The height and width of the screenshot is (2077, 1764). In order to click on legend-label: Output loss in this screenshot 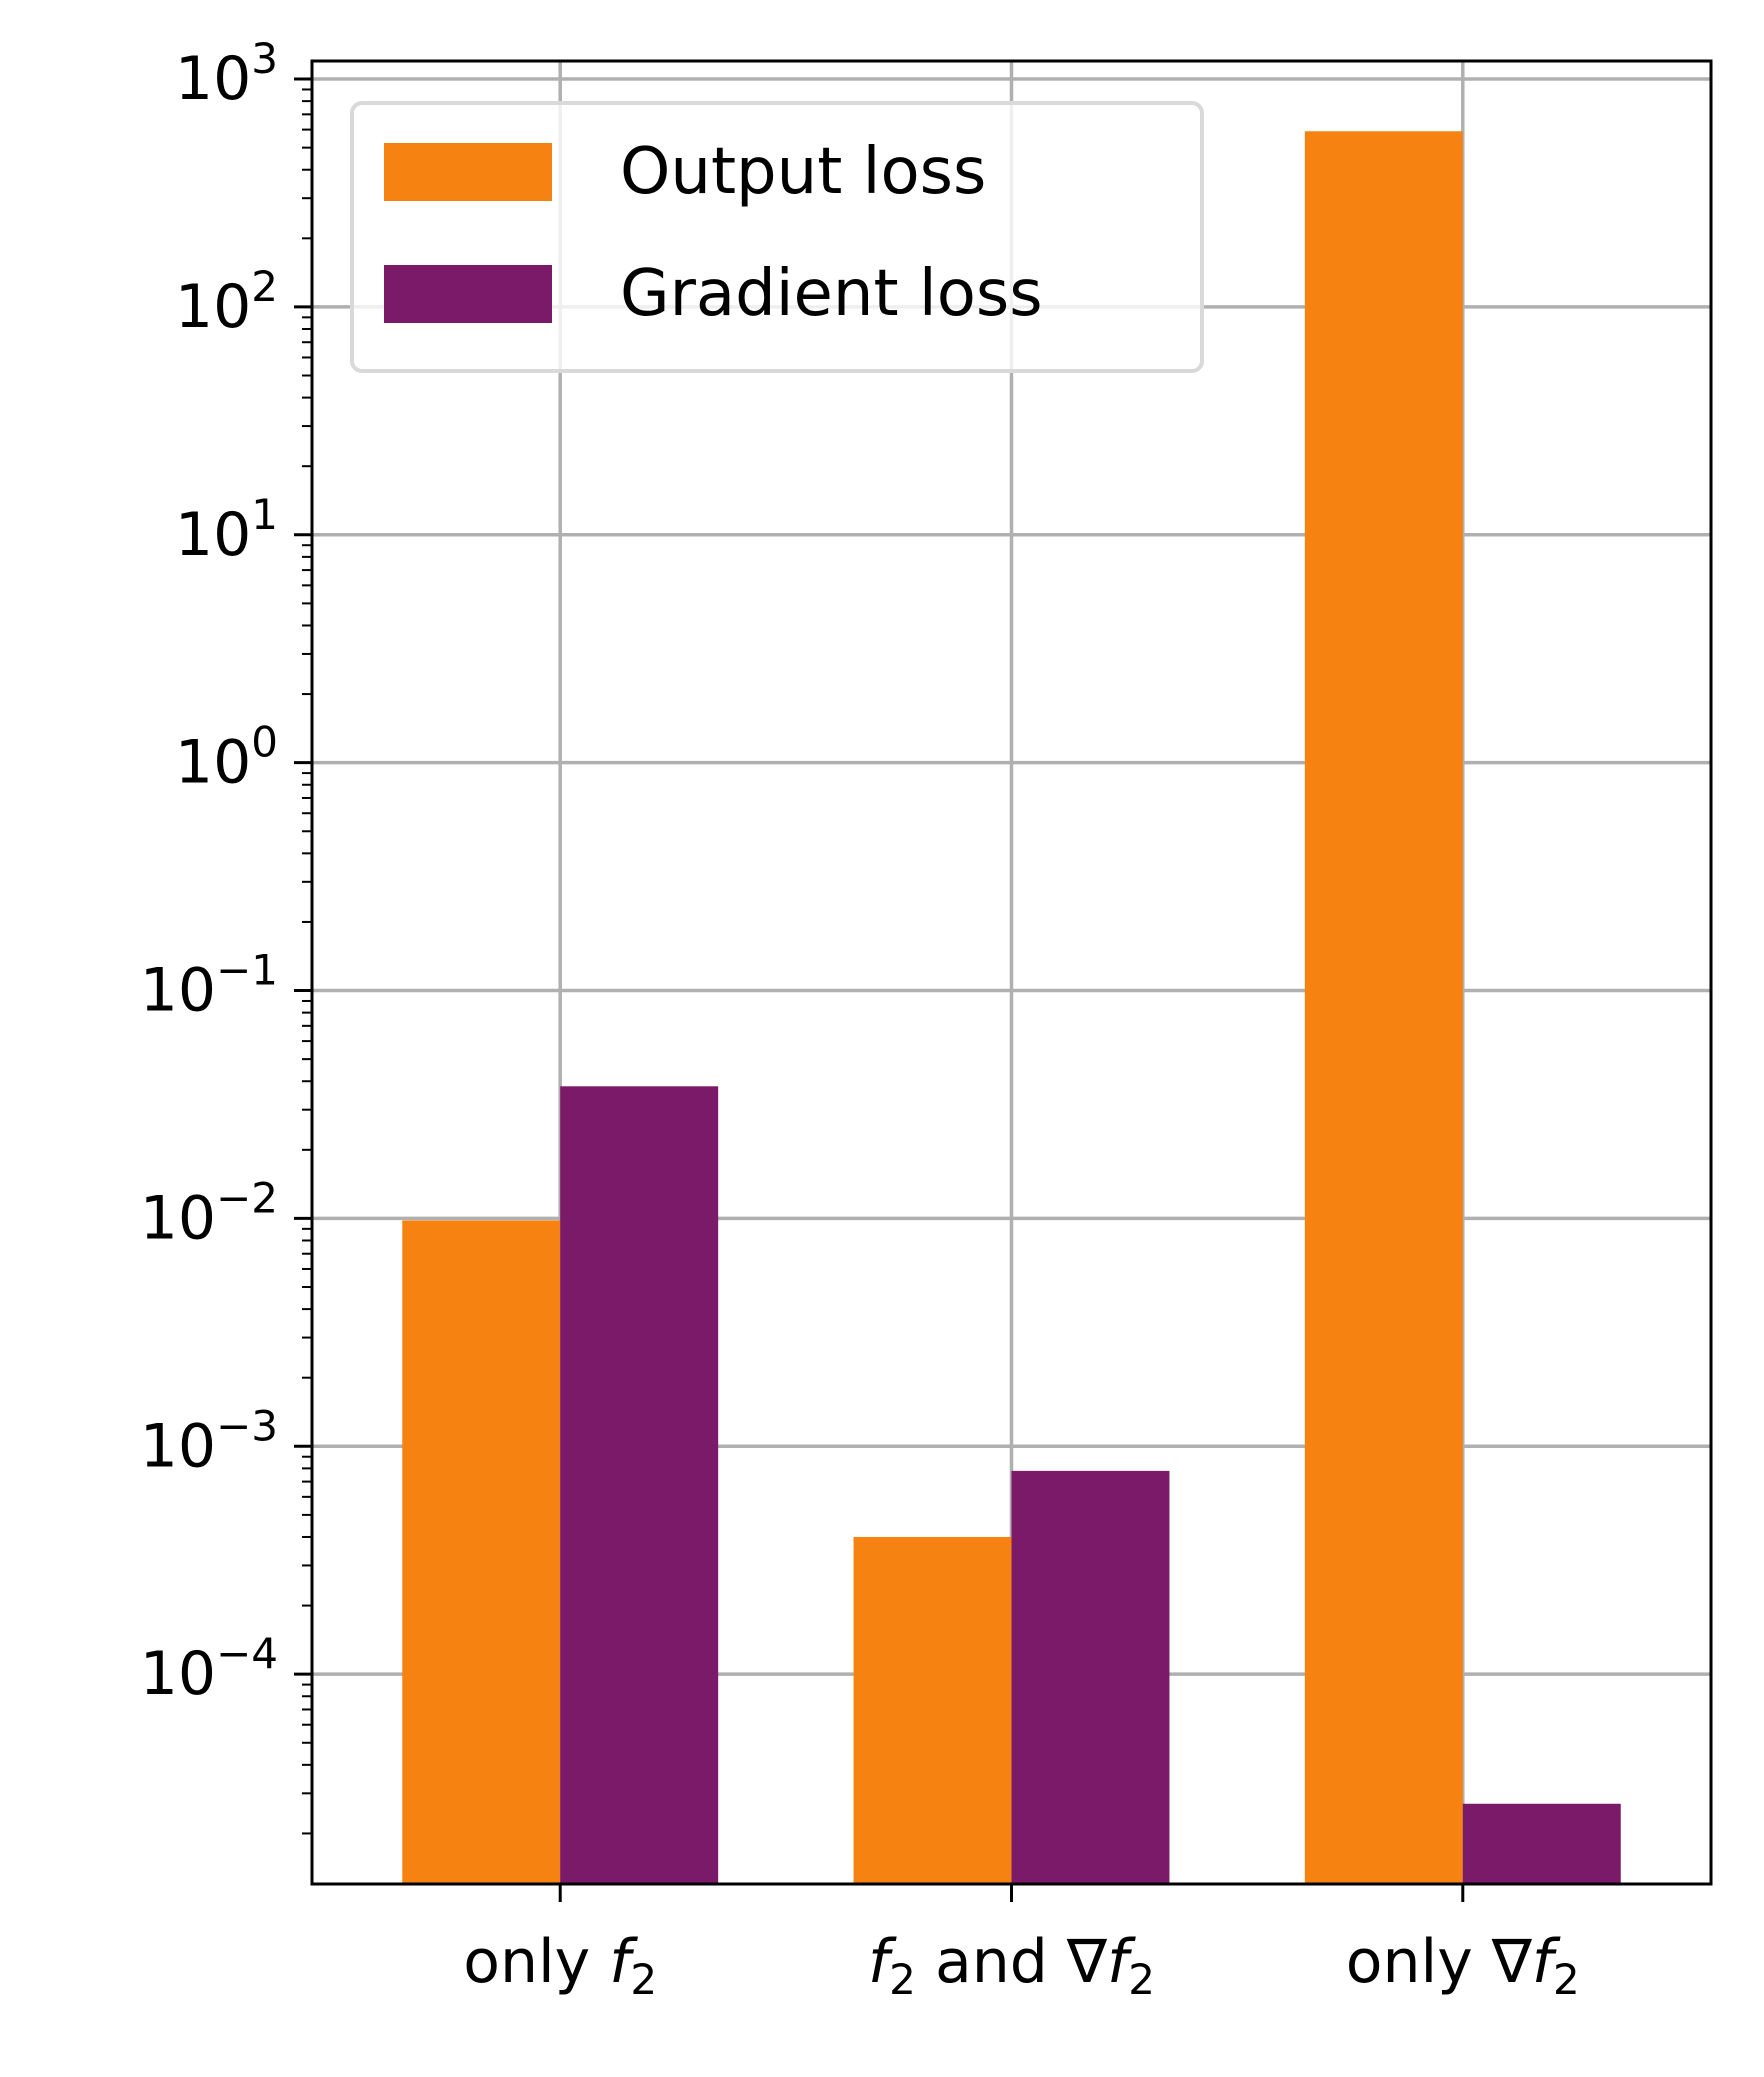, I will do `click(803, 172)`.